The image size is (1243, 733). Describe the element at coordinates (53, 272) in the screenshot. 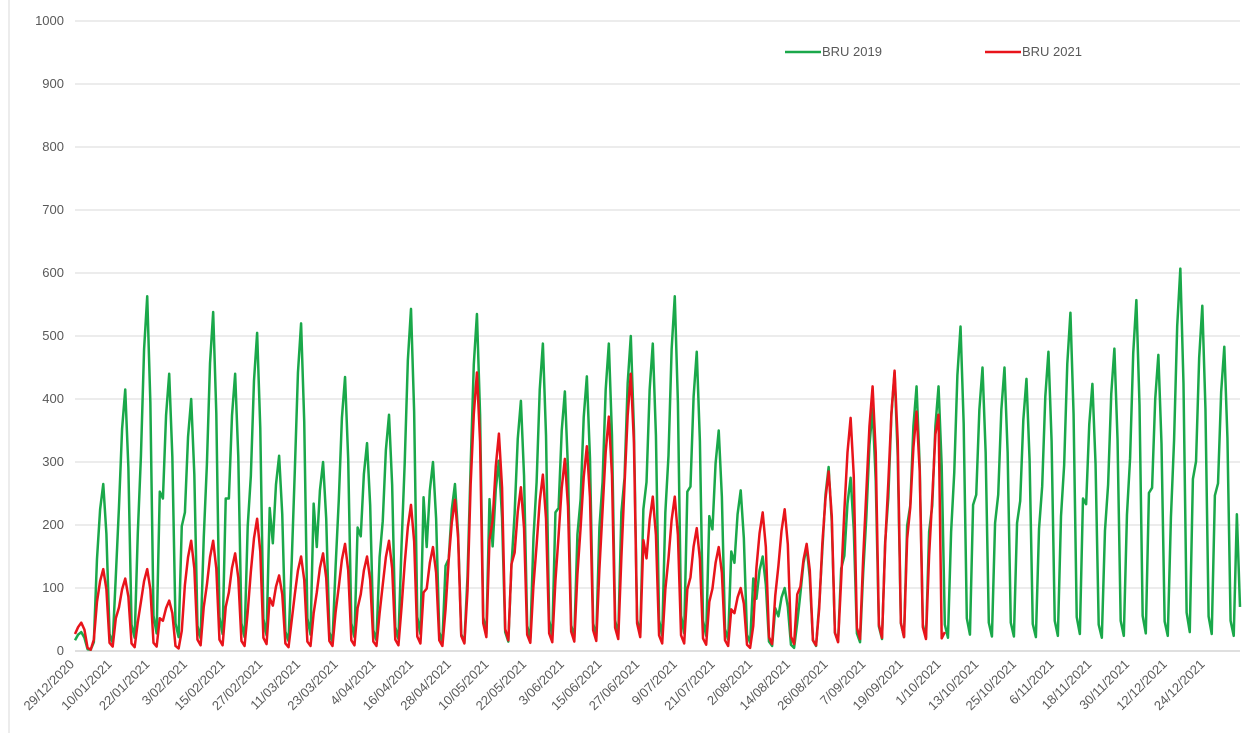

I see `y-tick-label: 600` at that location.